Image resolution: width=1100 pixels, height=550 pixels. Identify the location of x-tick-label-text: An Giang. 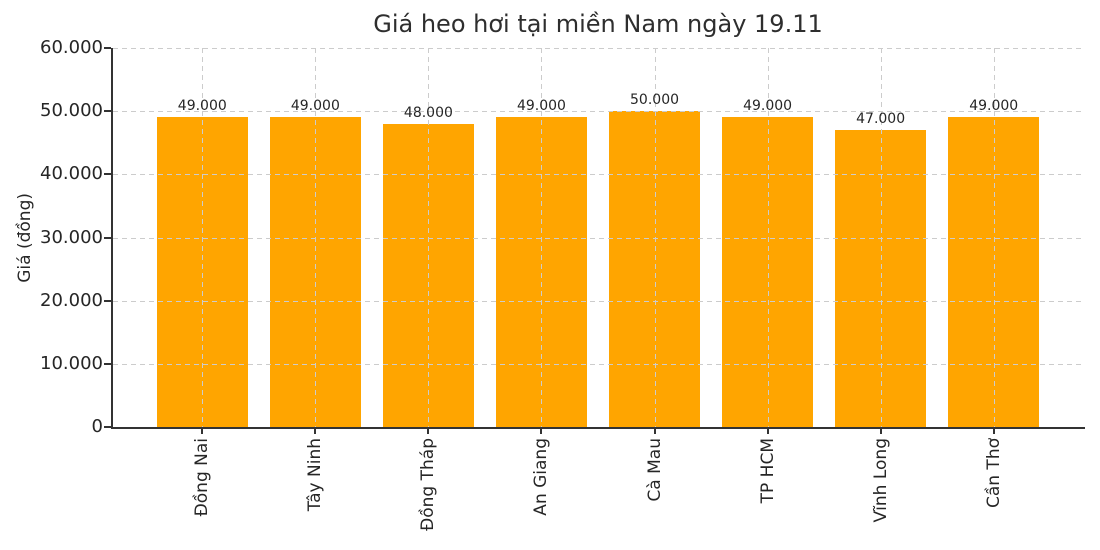
(541, 477).